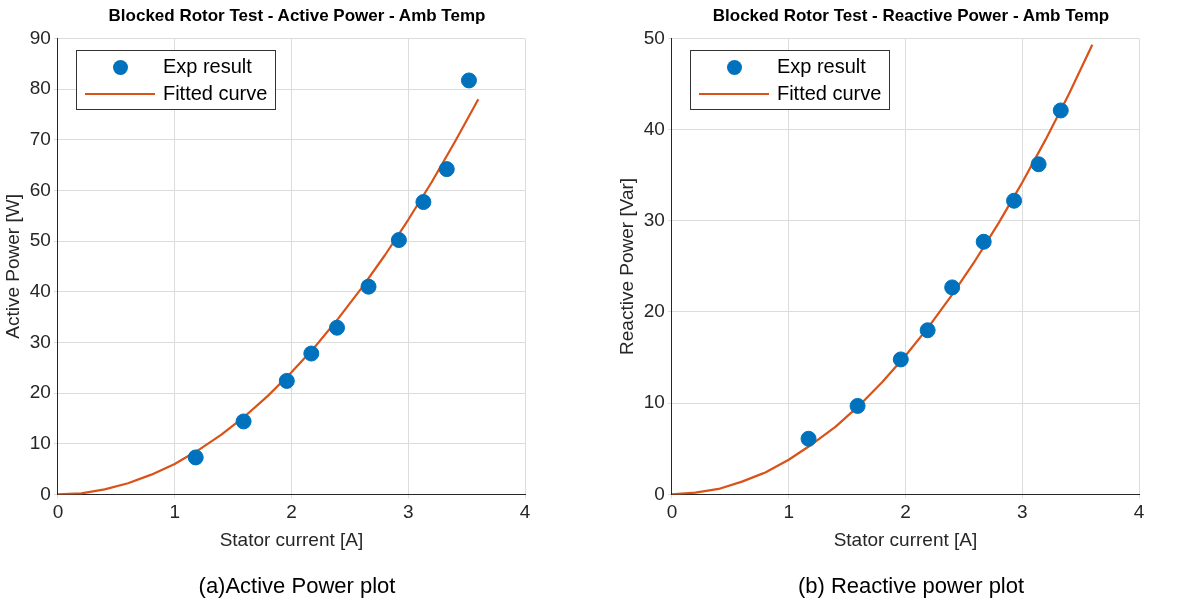 The image size is (1189, 605). Describe the element at coordinates (40, 88) in the screenshot. I see `y-tick-label: 80` at that location.